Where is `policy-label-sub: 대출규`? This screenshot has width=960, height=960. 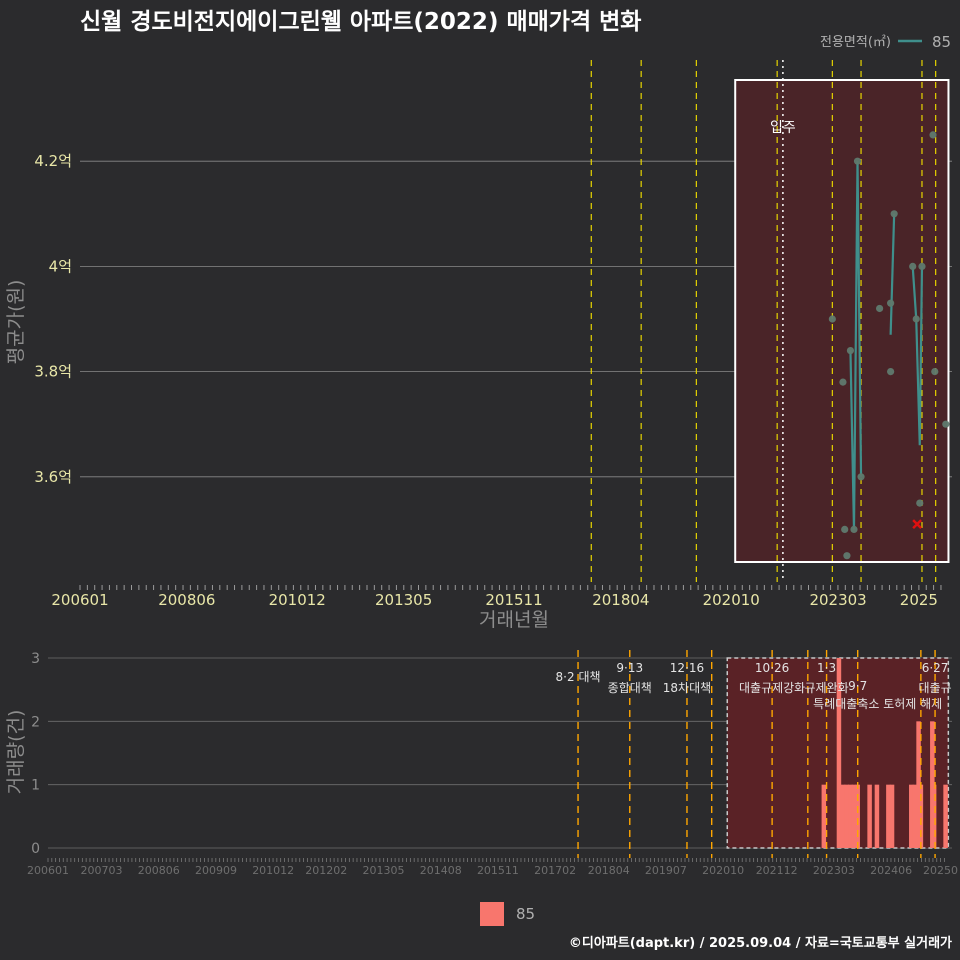
policy-label-sub: 대출규 is located at coordinates (935, 688).